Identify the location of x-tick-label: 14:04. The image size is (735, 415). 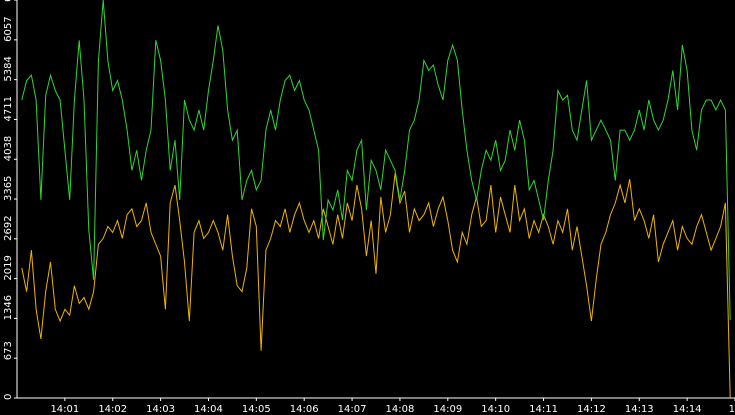
(208, 409).